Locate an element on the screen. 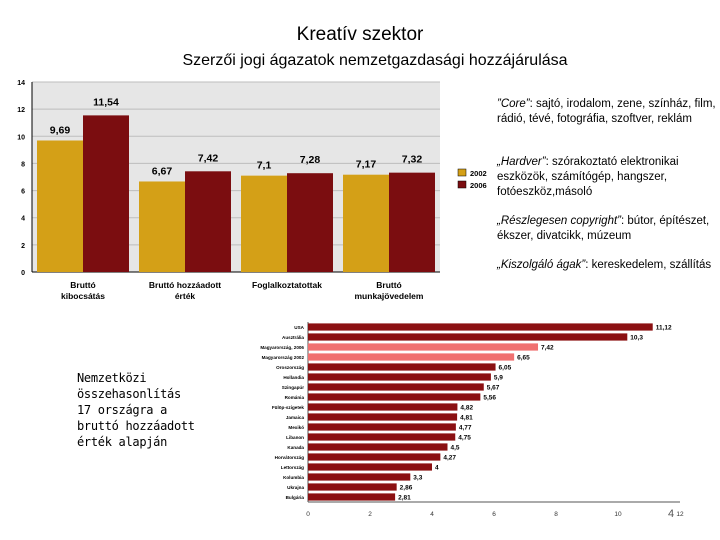  category-label: Magyarország, 2006 is located at coordinates (282, 347).